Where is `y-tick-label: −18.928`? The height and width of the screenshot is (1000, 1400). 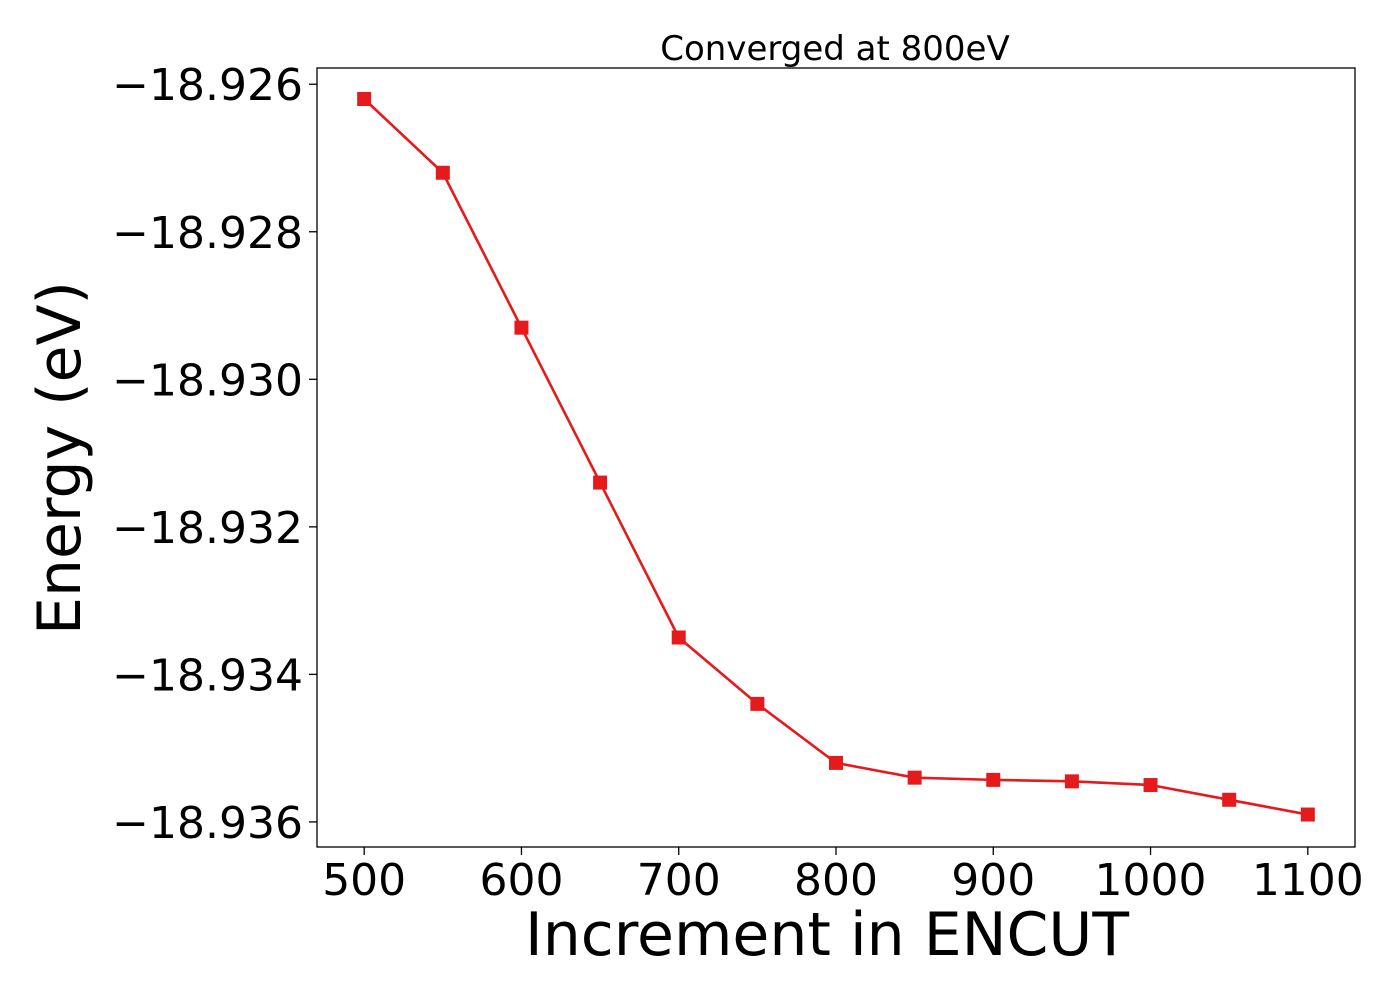
y-tick-label: −18.928 is located at coordinates (207, 233).